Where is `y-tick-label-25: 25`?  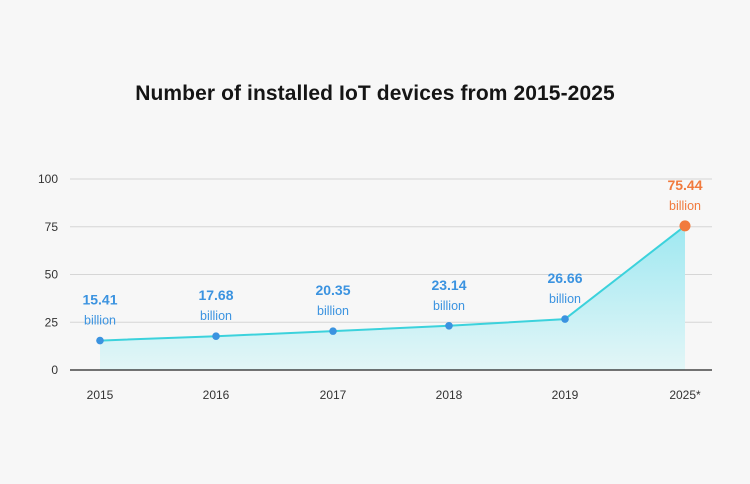
y-tick-label-25: 25 is located at coordinates (52, 322).